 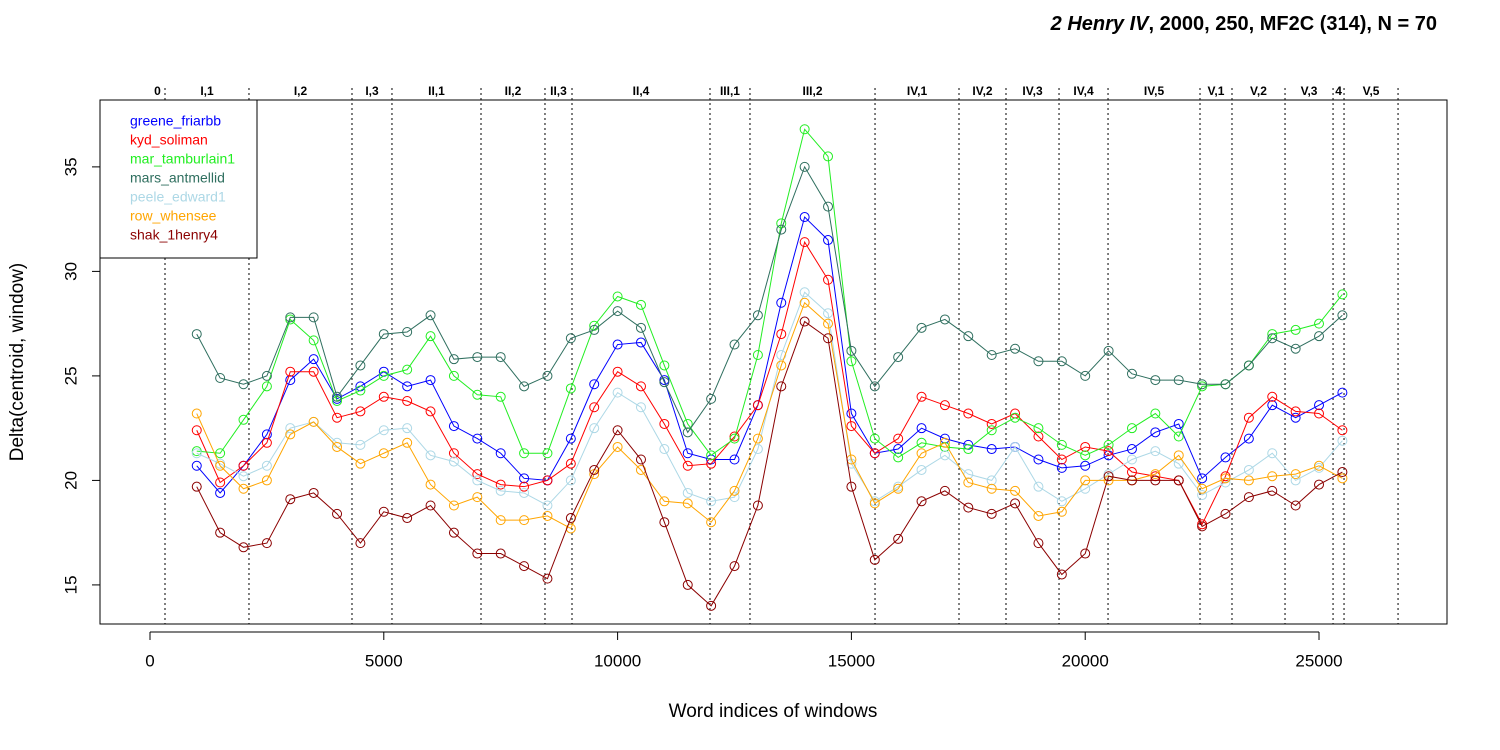 I want to click on title-rest: , 2000, 250, MF2C (314), N = 70, so click(x=1293, y=24).